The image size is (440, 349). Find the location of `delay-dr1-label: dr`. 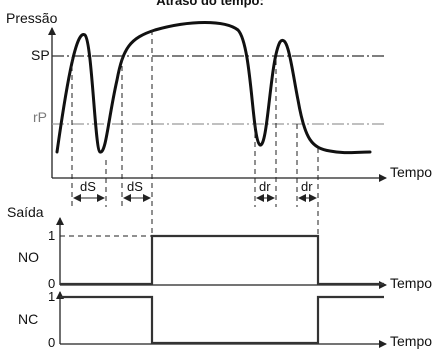

delay-dr1-label: dr is located at coordinates (265, 186).